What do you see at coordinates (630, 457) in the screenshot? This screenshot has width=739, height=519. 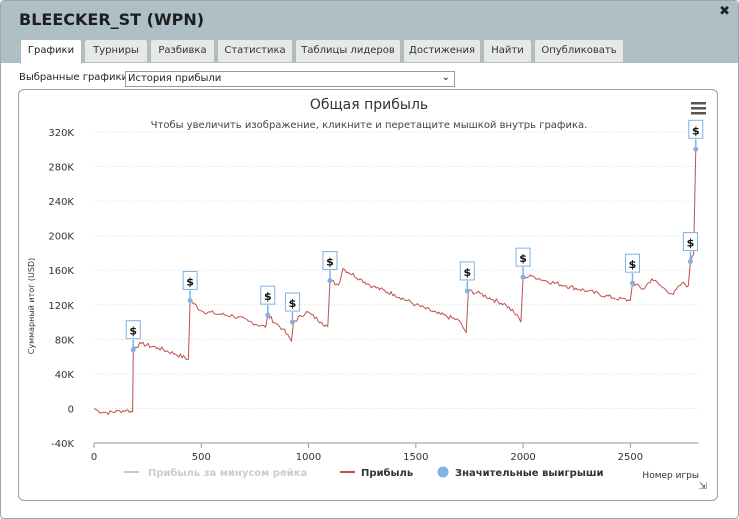 I see `x-tick-label: 2500` at bounding box center [630, 457].